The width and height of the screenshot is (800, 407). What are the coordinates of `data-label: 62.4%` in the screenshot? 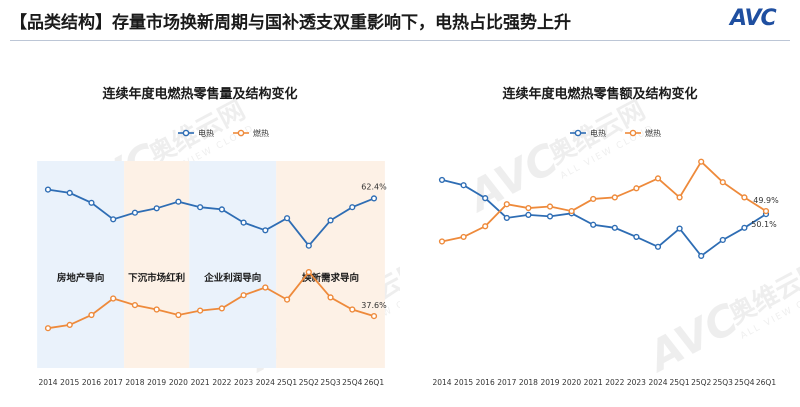 It's located at (374, 186).